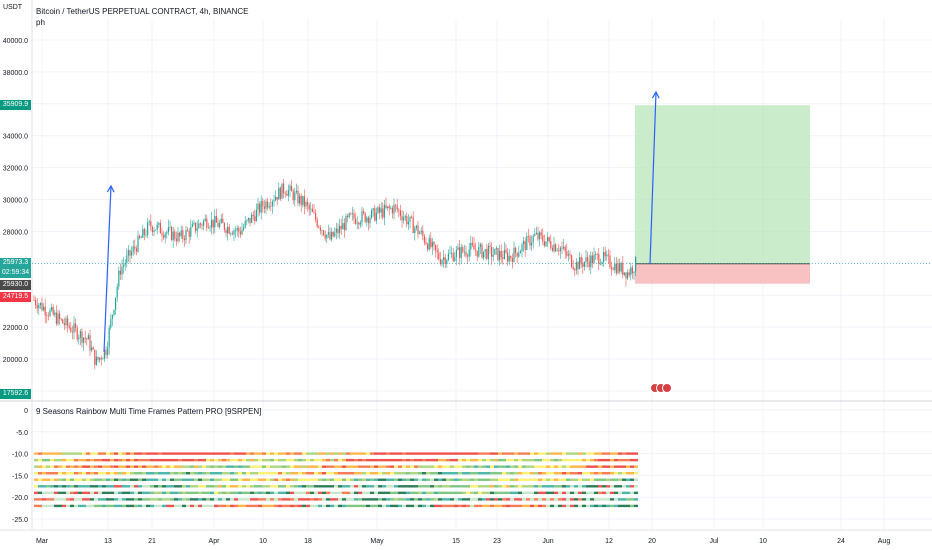 Image resolution: width=932 pixels, height=550 pixels. I want to click on last-price-tag: 25973.3, so click(15, 263).